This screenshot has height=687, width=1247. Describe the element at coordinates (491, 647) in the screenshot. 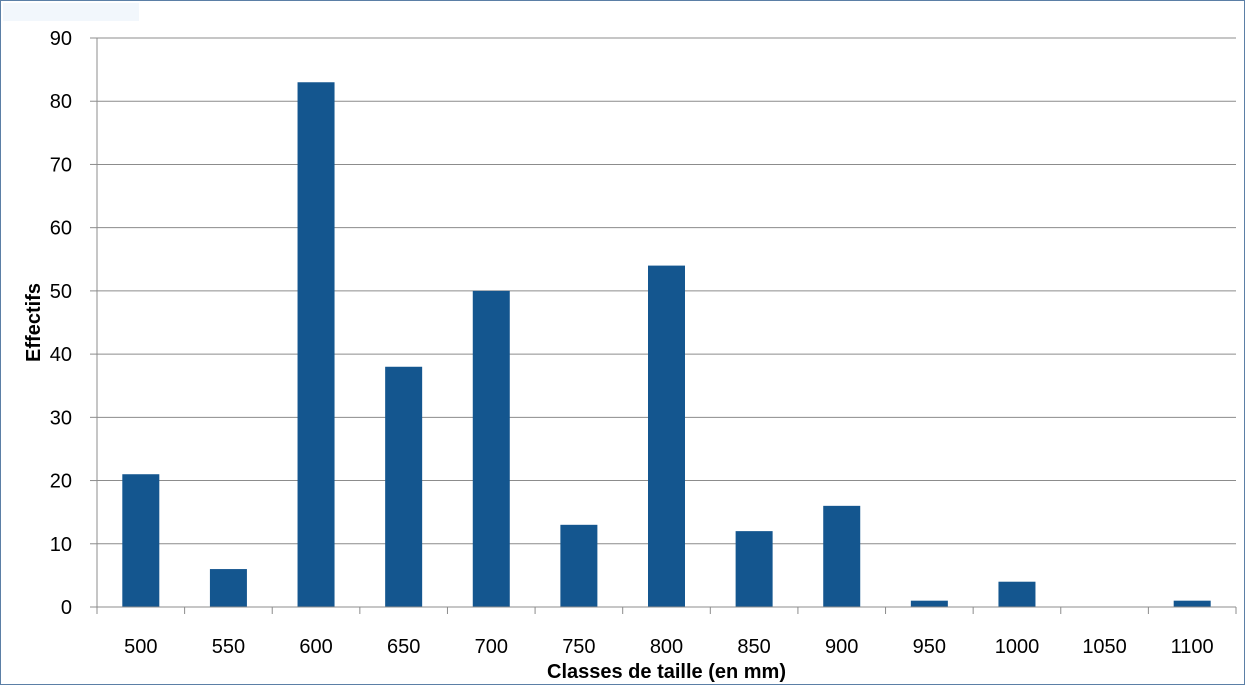

I see `x-tick-label: 700` at that location.